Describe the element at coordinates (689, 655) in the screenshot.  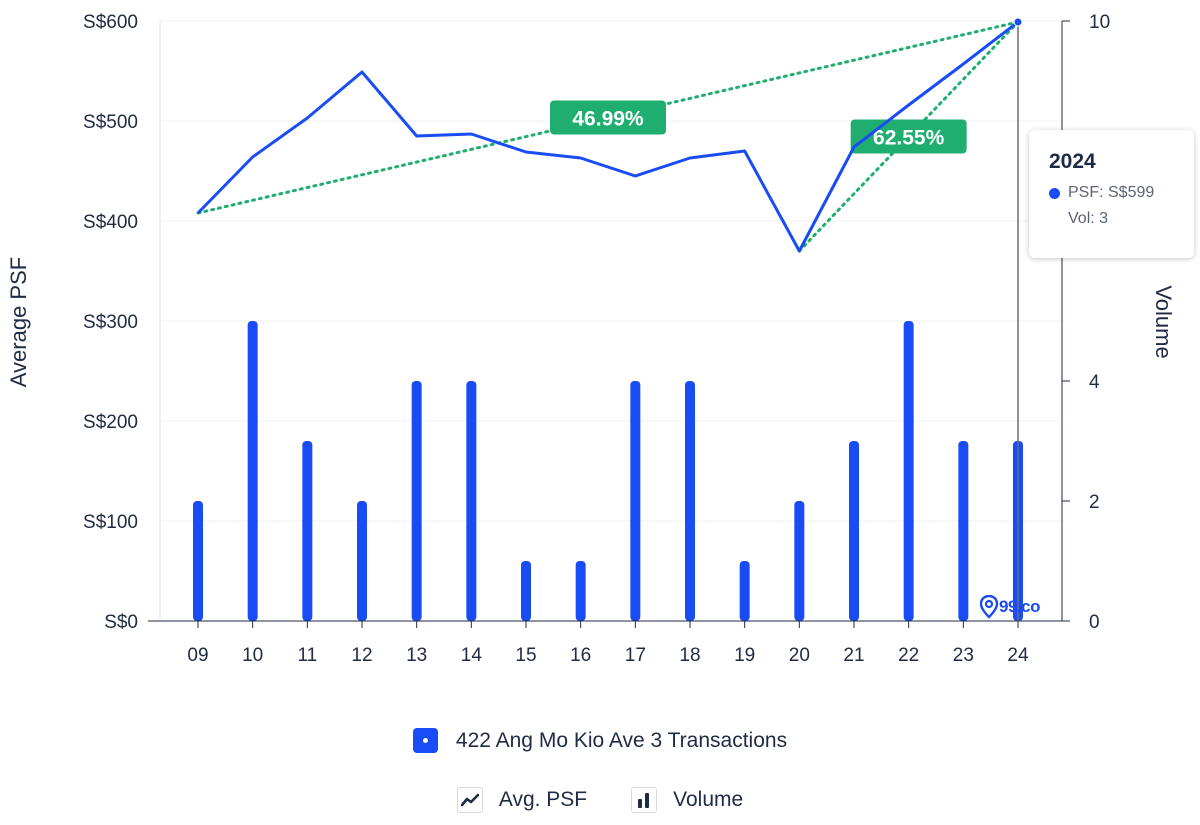
I see `x-tick-label: 18` at that location.